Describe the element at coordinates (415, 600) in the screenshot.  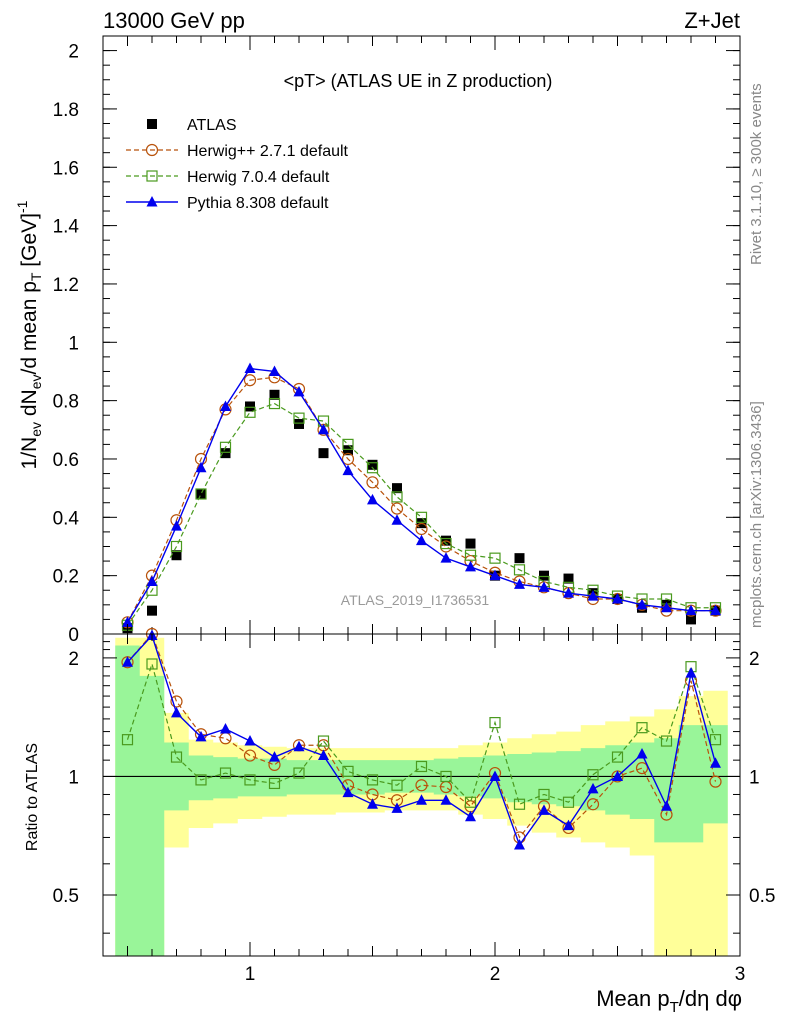
I see `analysis-watermark: ATLAS_2019_I1736531` at that location.